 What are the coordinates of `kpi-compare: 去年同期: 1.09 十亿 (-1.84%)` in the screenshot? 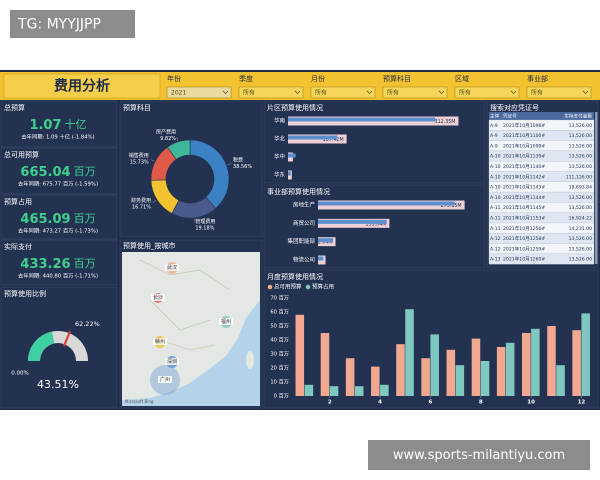 It's located at (57, 137).